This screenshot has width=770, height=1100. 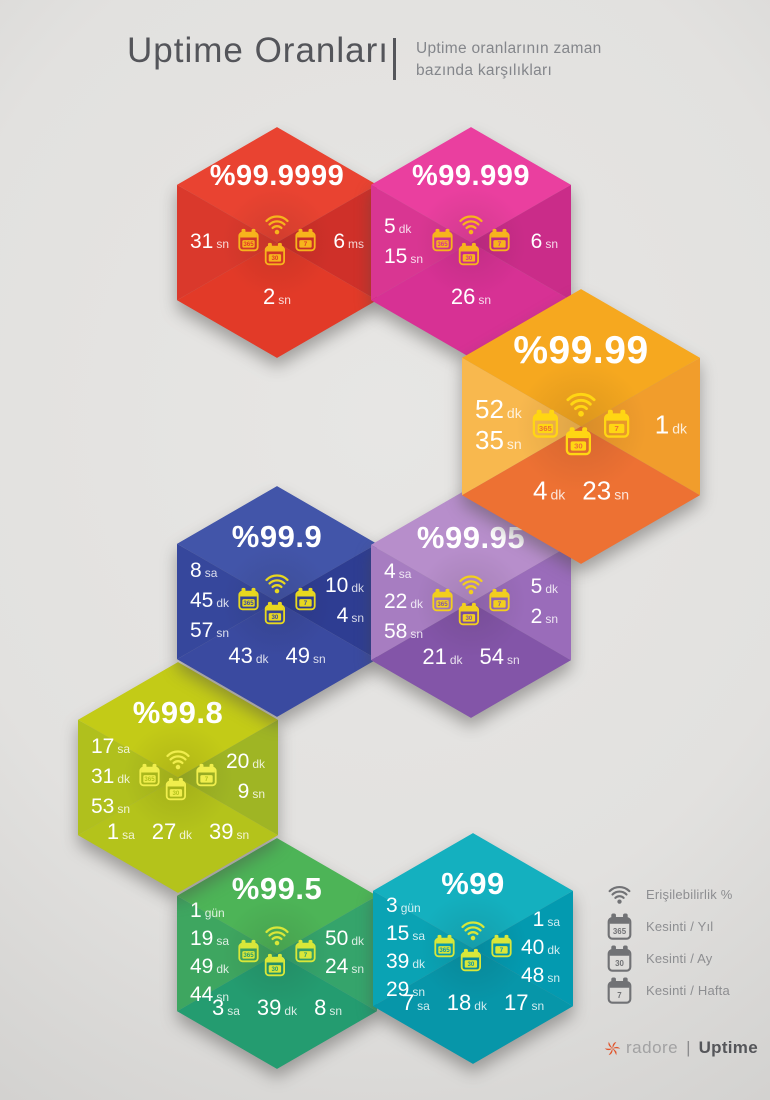 I want to click on downtime-value: 19, so click(x=202, y=938).